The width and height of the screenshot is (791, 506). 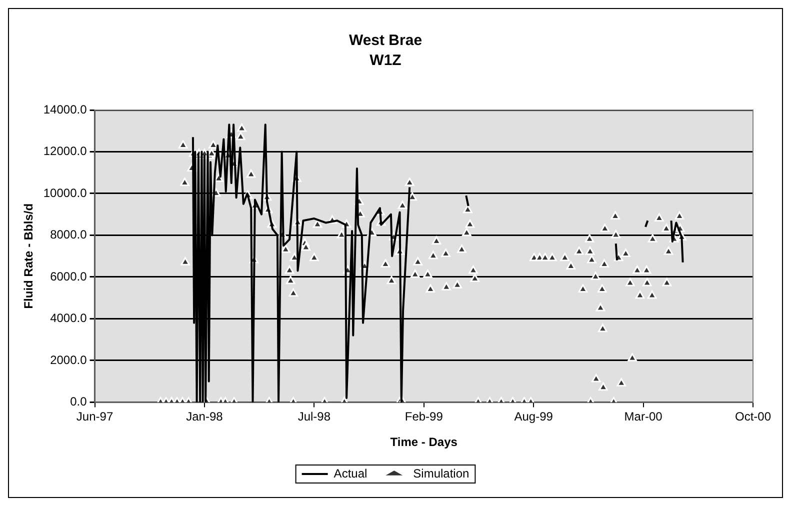 What do you see at coordinates (65, 109) in the screenshot?
I see `y-tick-label: 14000.0` at bounding box center [65, 109].